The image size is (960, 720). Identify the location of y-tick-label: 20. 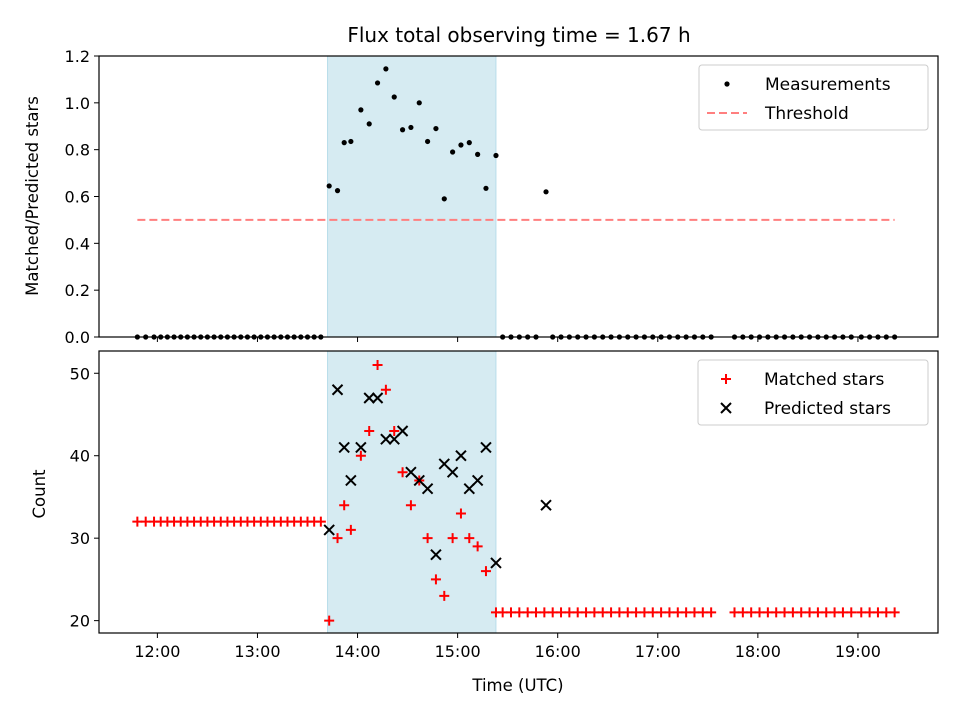
(80, 621).